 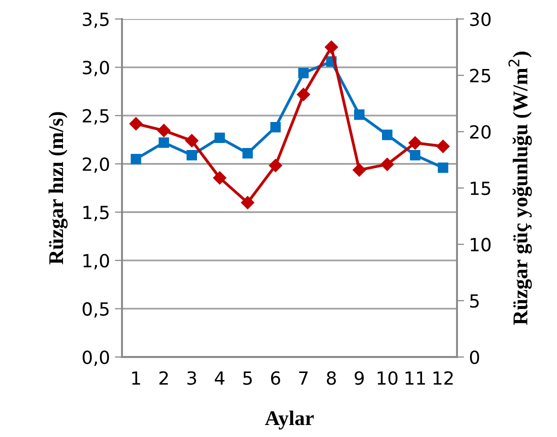 What do you see at coordinates (480, 19) in the screenshot?
I see `y2-tick-label: 30` at bounding box center [480, 19].